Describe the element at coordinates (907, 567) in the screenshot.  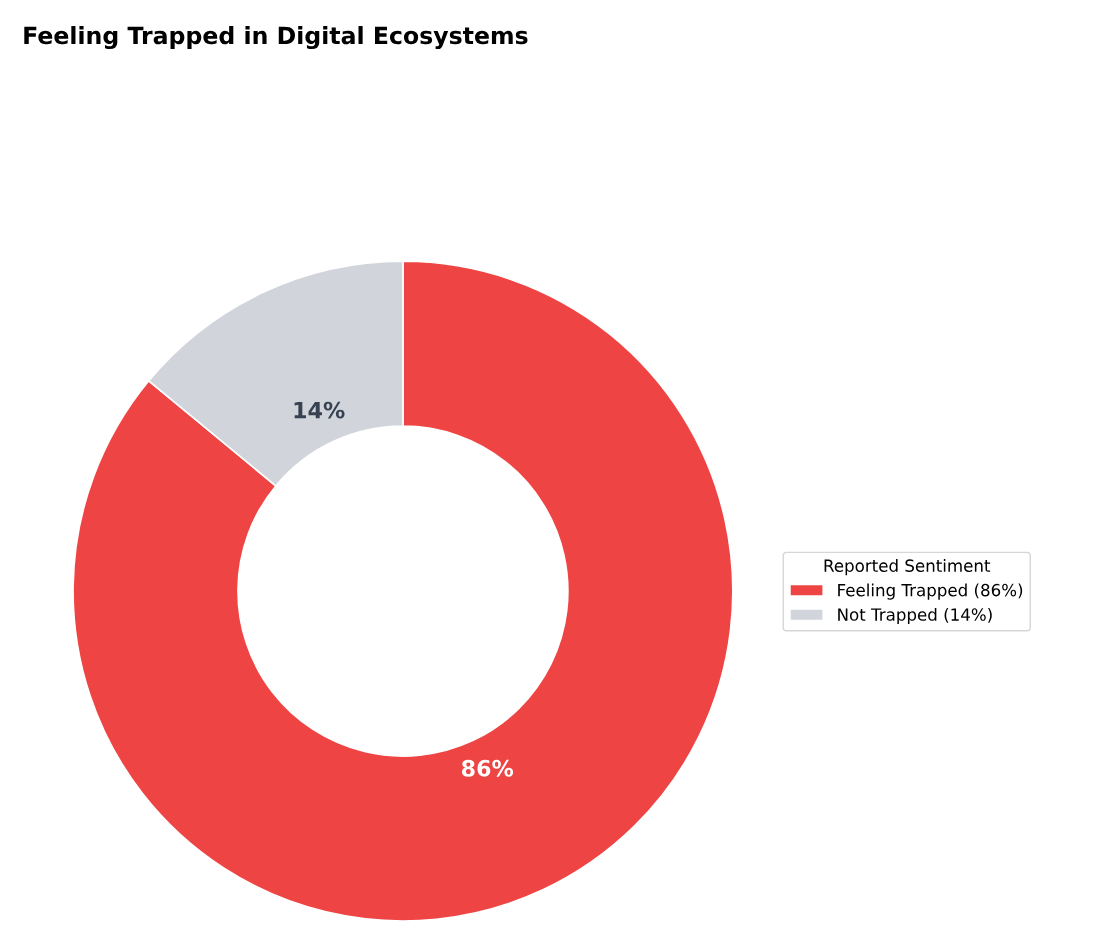
I see `legend-title: Reported Sentiment` at that location.